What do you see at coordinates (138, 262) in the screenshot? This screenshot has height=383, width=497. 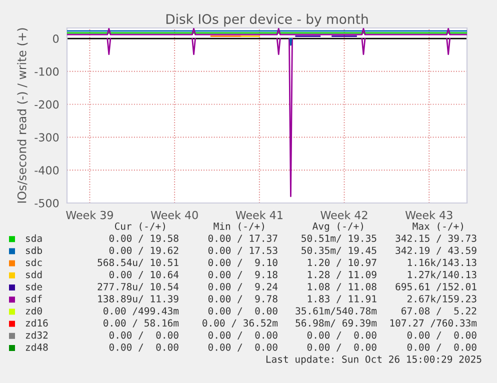 I see `text: 568.54u/ 10.51` at bounding box center [138, 262].